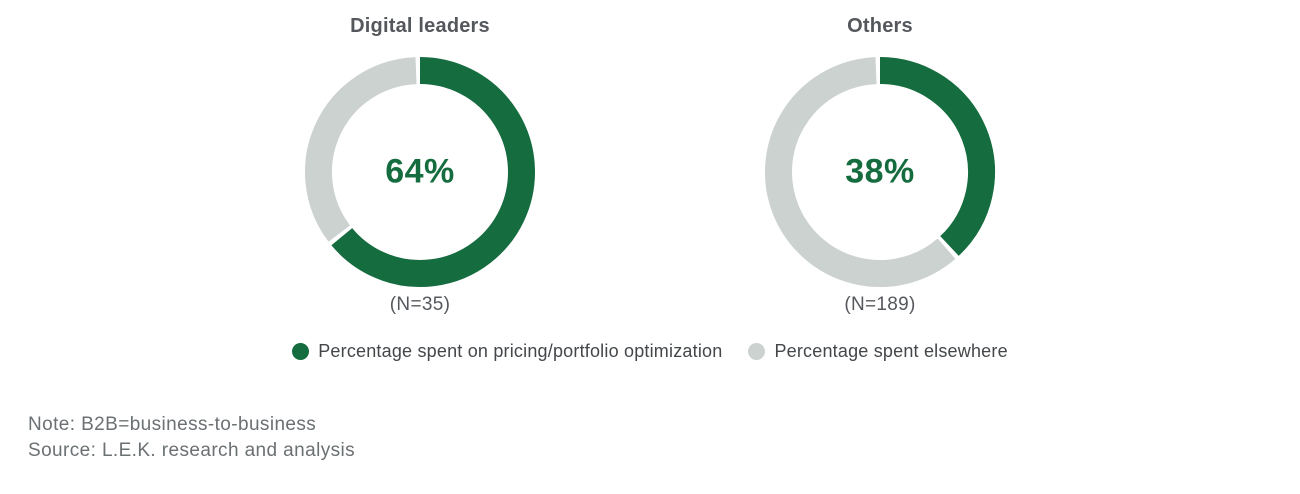  Describe the element at coordinates (420, 26) in the screenshot. I see `chart-title-digital-leaders: Digital leaders` at that location.